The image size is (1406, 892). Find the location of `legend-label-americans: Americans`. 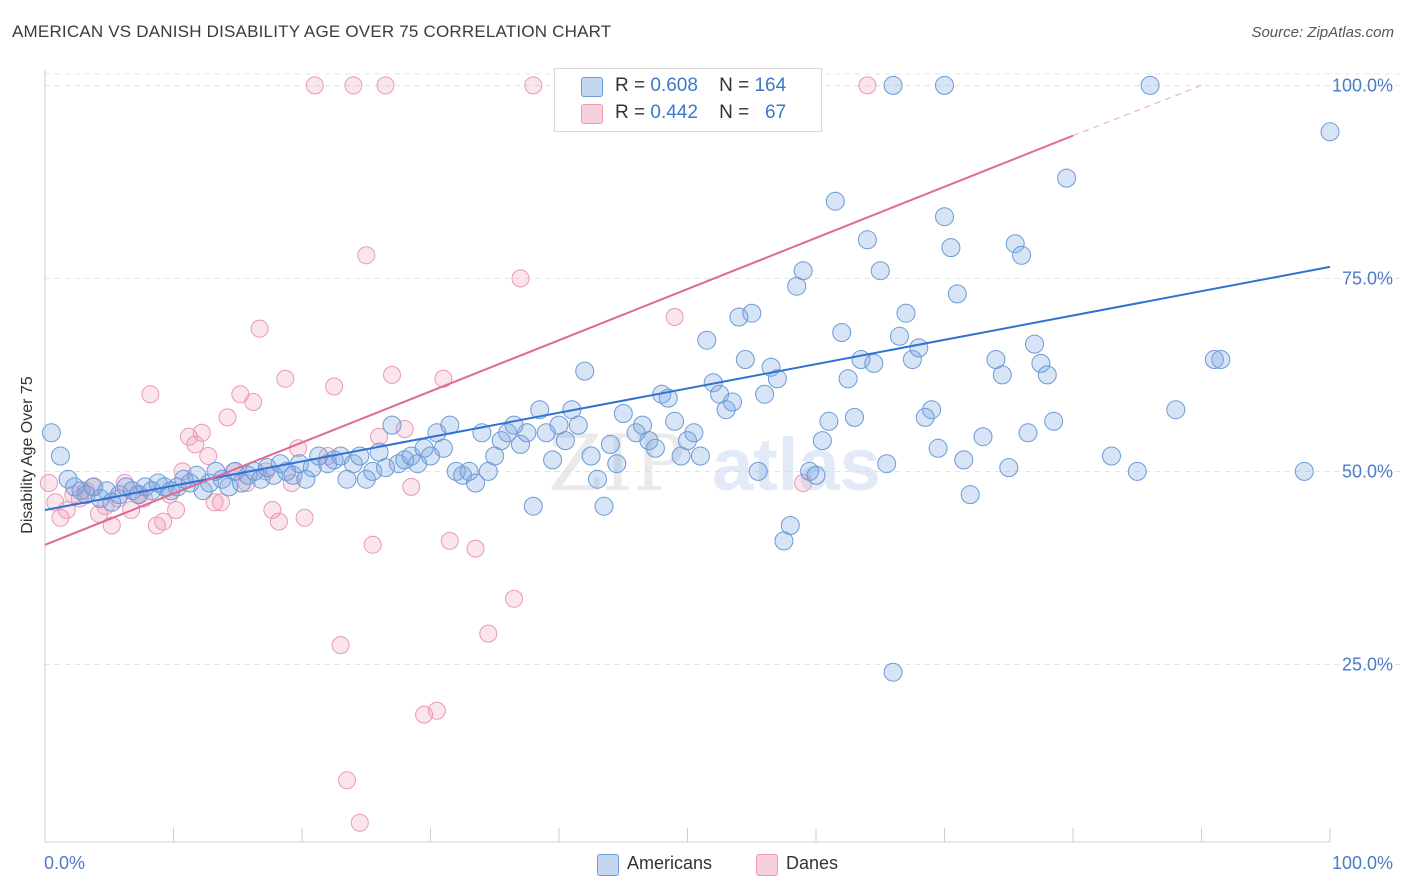

legend-label-americans: Americans is located at coordinates (670, 863).